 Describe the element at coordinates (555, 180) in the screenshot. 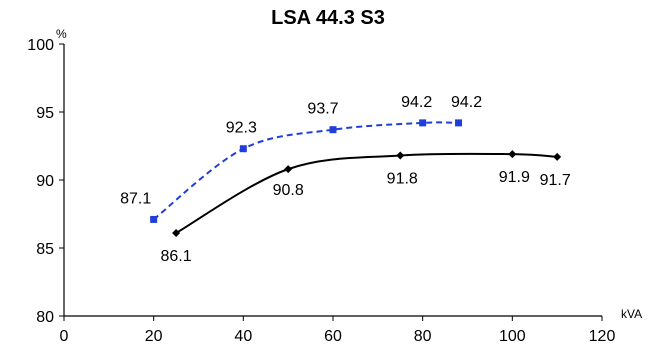

I see `data-label: 91.7` at that location.